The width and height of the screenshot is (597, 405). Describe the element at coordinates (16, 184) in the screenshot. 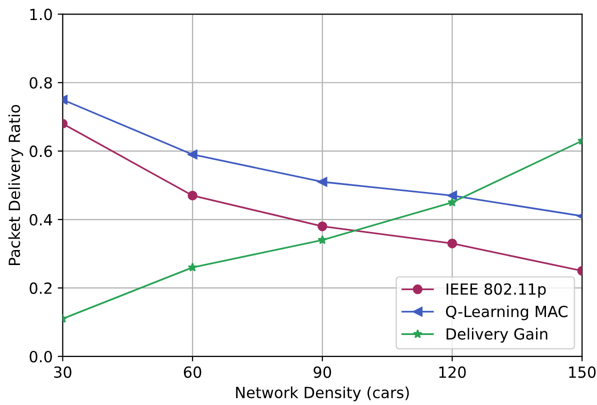

I see `y-axis-title: Packet Delivery Ratio` at that location.